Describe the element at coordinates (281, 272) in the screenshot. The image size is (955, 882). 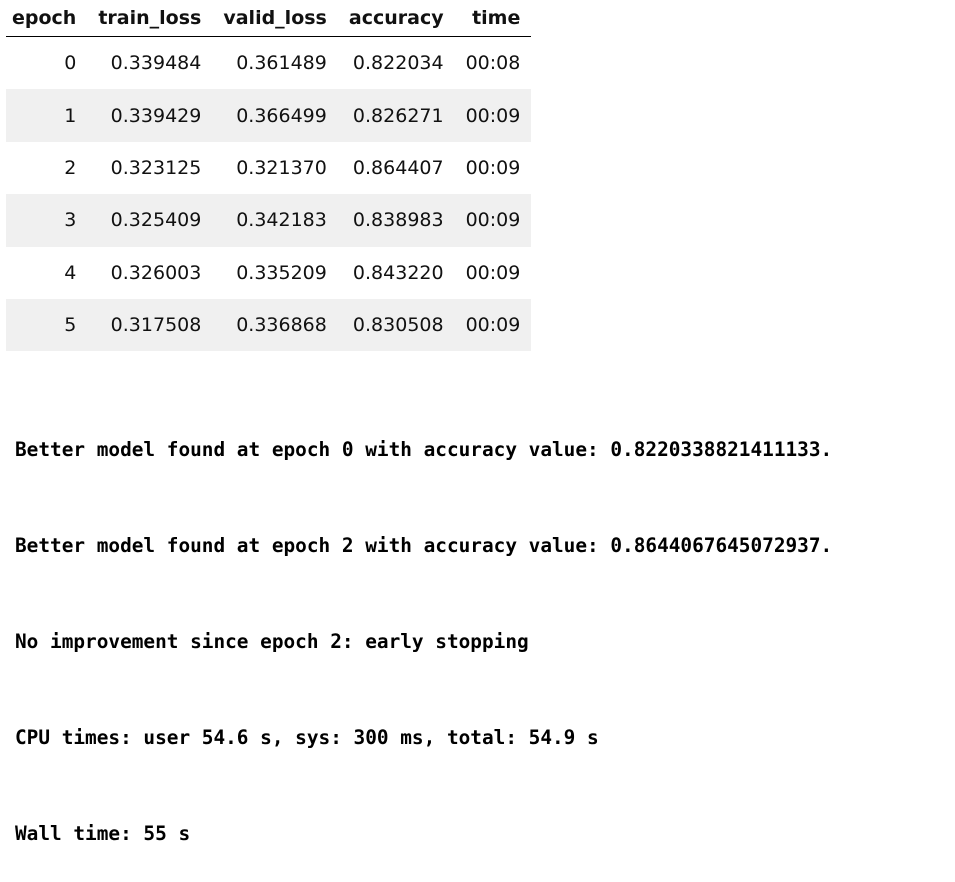
I see `cell-valid-loss: 0.335209` at that location.